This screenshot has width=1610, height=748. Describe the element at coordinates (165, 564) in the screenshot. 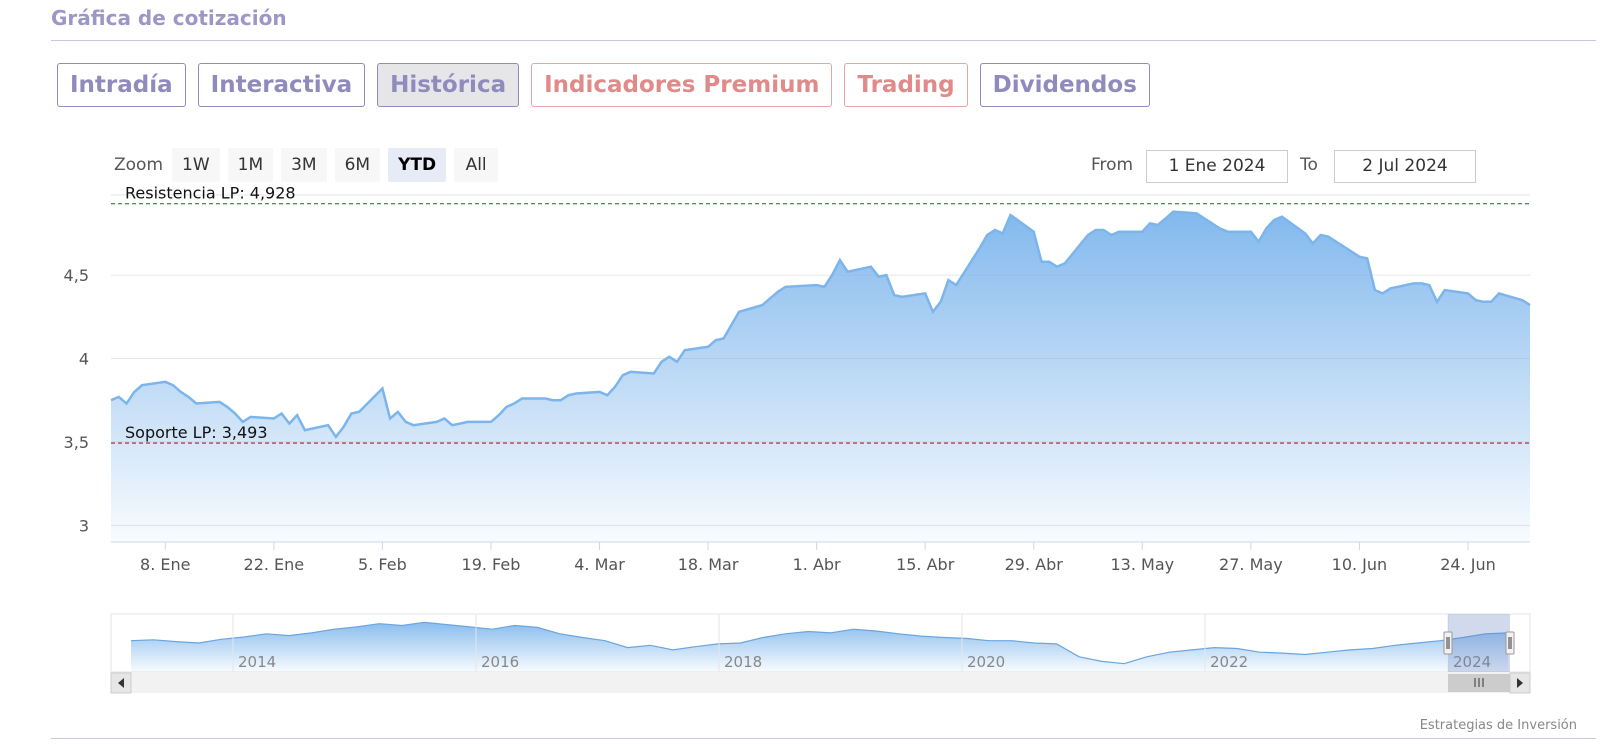

I see `x-tick-label: 8. Ene` at that location.